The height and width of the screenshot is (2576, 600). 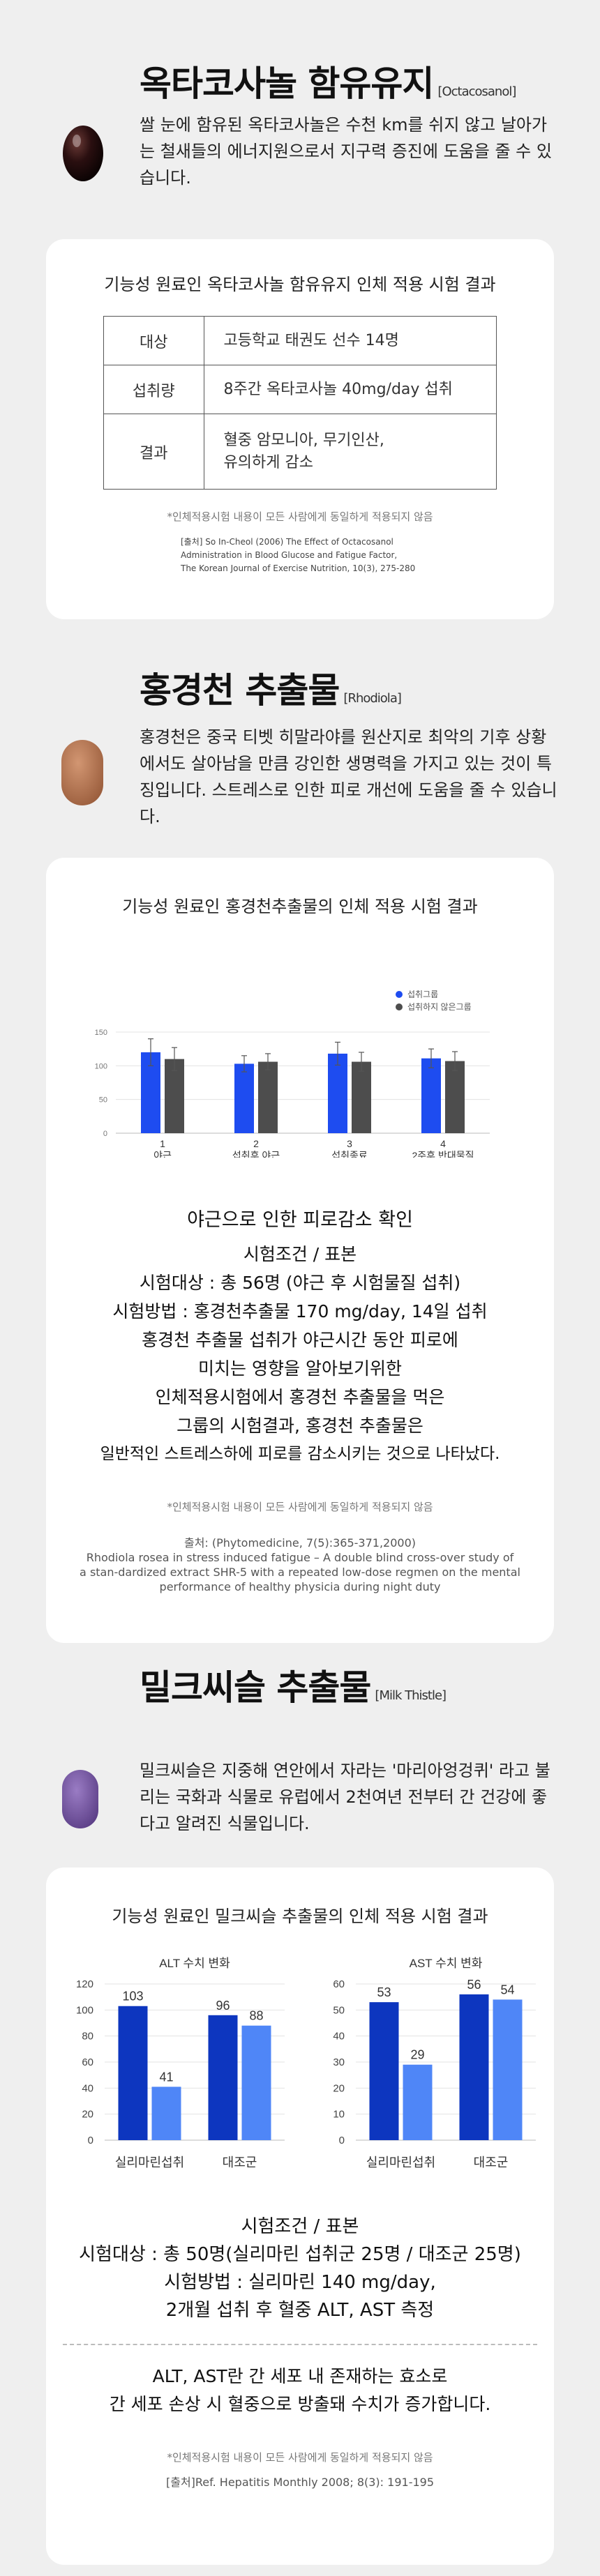 What do you see at coordinates (423, 994) in the screenshot?
I see `legend-label: 섭취그룹` at bounding box center [423, 994].